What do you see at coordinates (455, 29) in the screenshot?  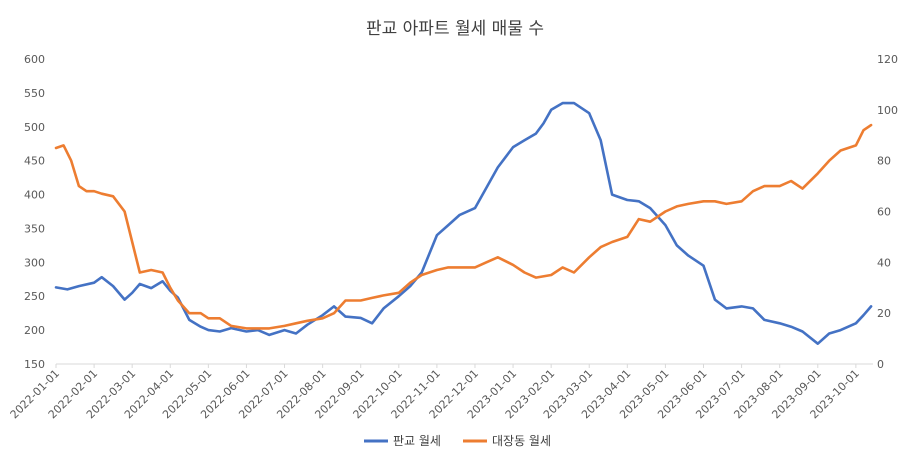 I see `chart-title: 판교 아파트 월세 매물 수` at bounding box center [455, 29].